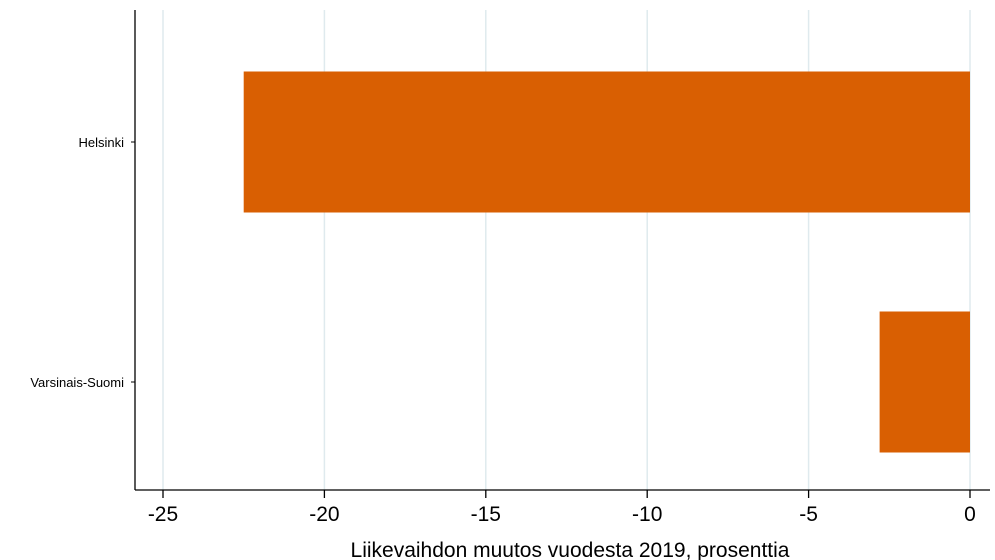 Image resolution: width=995 pixels, height=560 pixels. Describe the element at coordinates (82, 262) in the screenshot. I see `category-labels: Helsinki Varsinais-Suomi` at that location.